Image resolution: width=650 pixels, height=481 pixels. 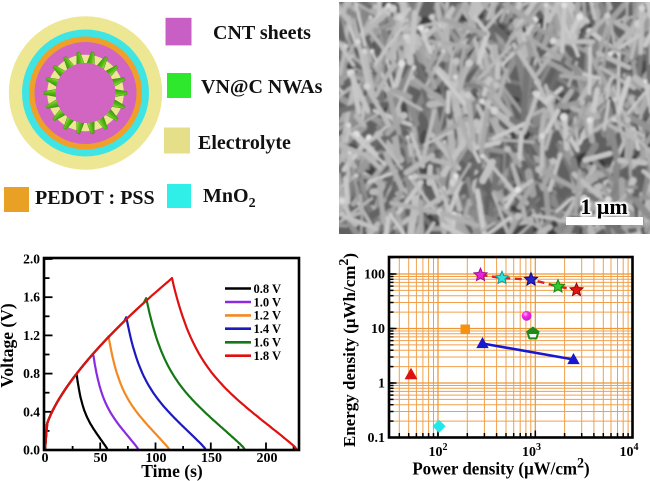 I want to click on svg-text: 0.0, so click(x=31, y=450).